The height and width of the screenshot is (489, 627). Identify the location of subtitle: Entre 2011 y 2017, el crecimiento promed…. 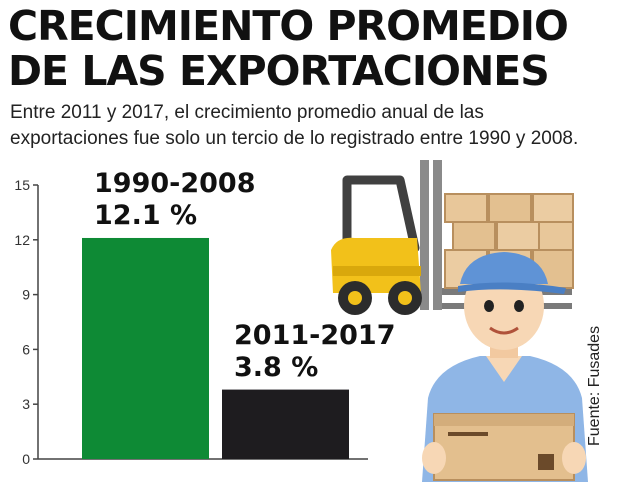
(315, 126).